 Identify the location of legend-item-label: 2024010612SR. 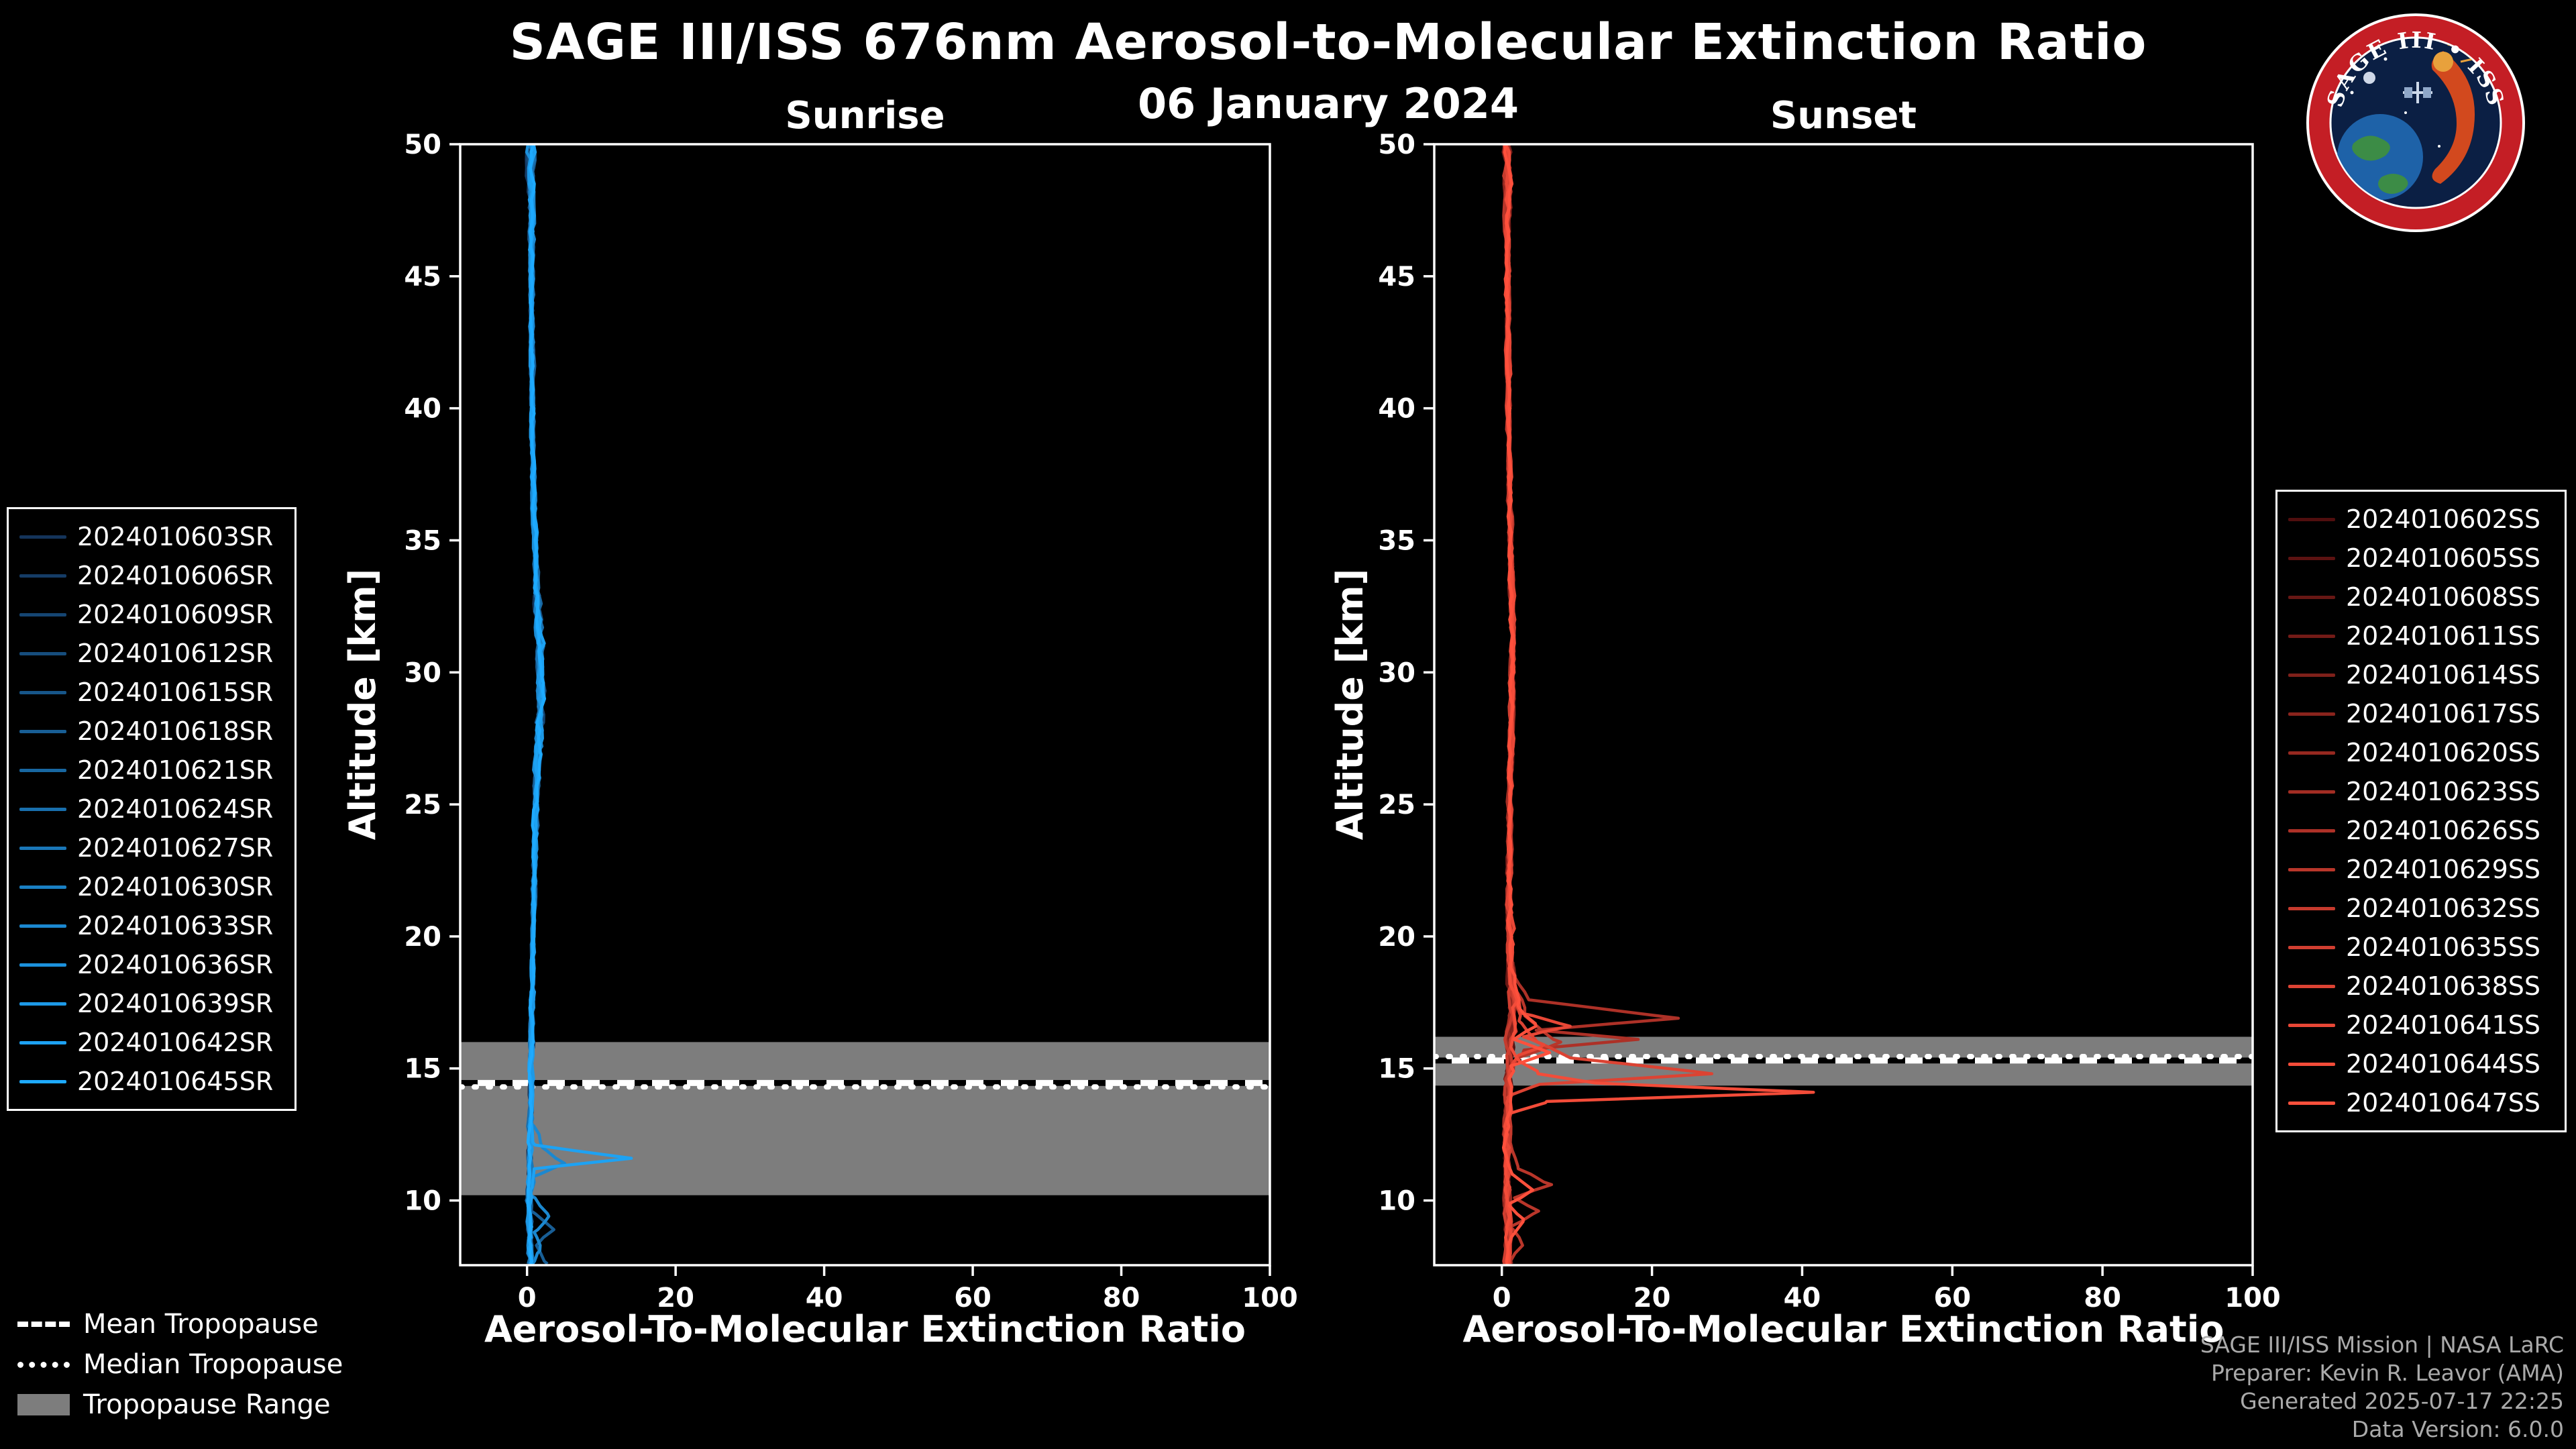
(175, 653).